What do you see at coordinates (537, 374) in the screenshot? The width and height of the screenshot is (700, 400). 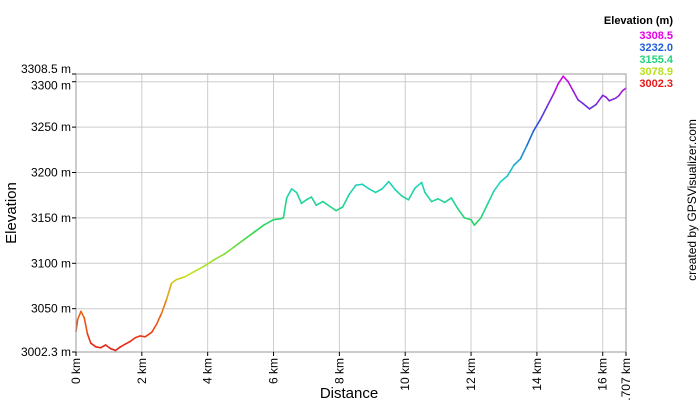 I see `x-tick-label: 14 km` at bounding box center [537, 374].